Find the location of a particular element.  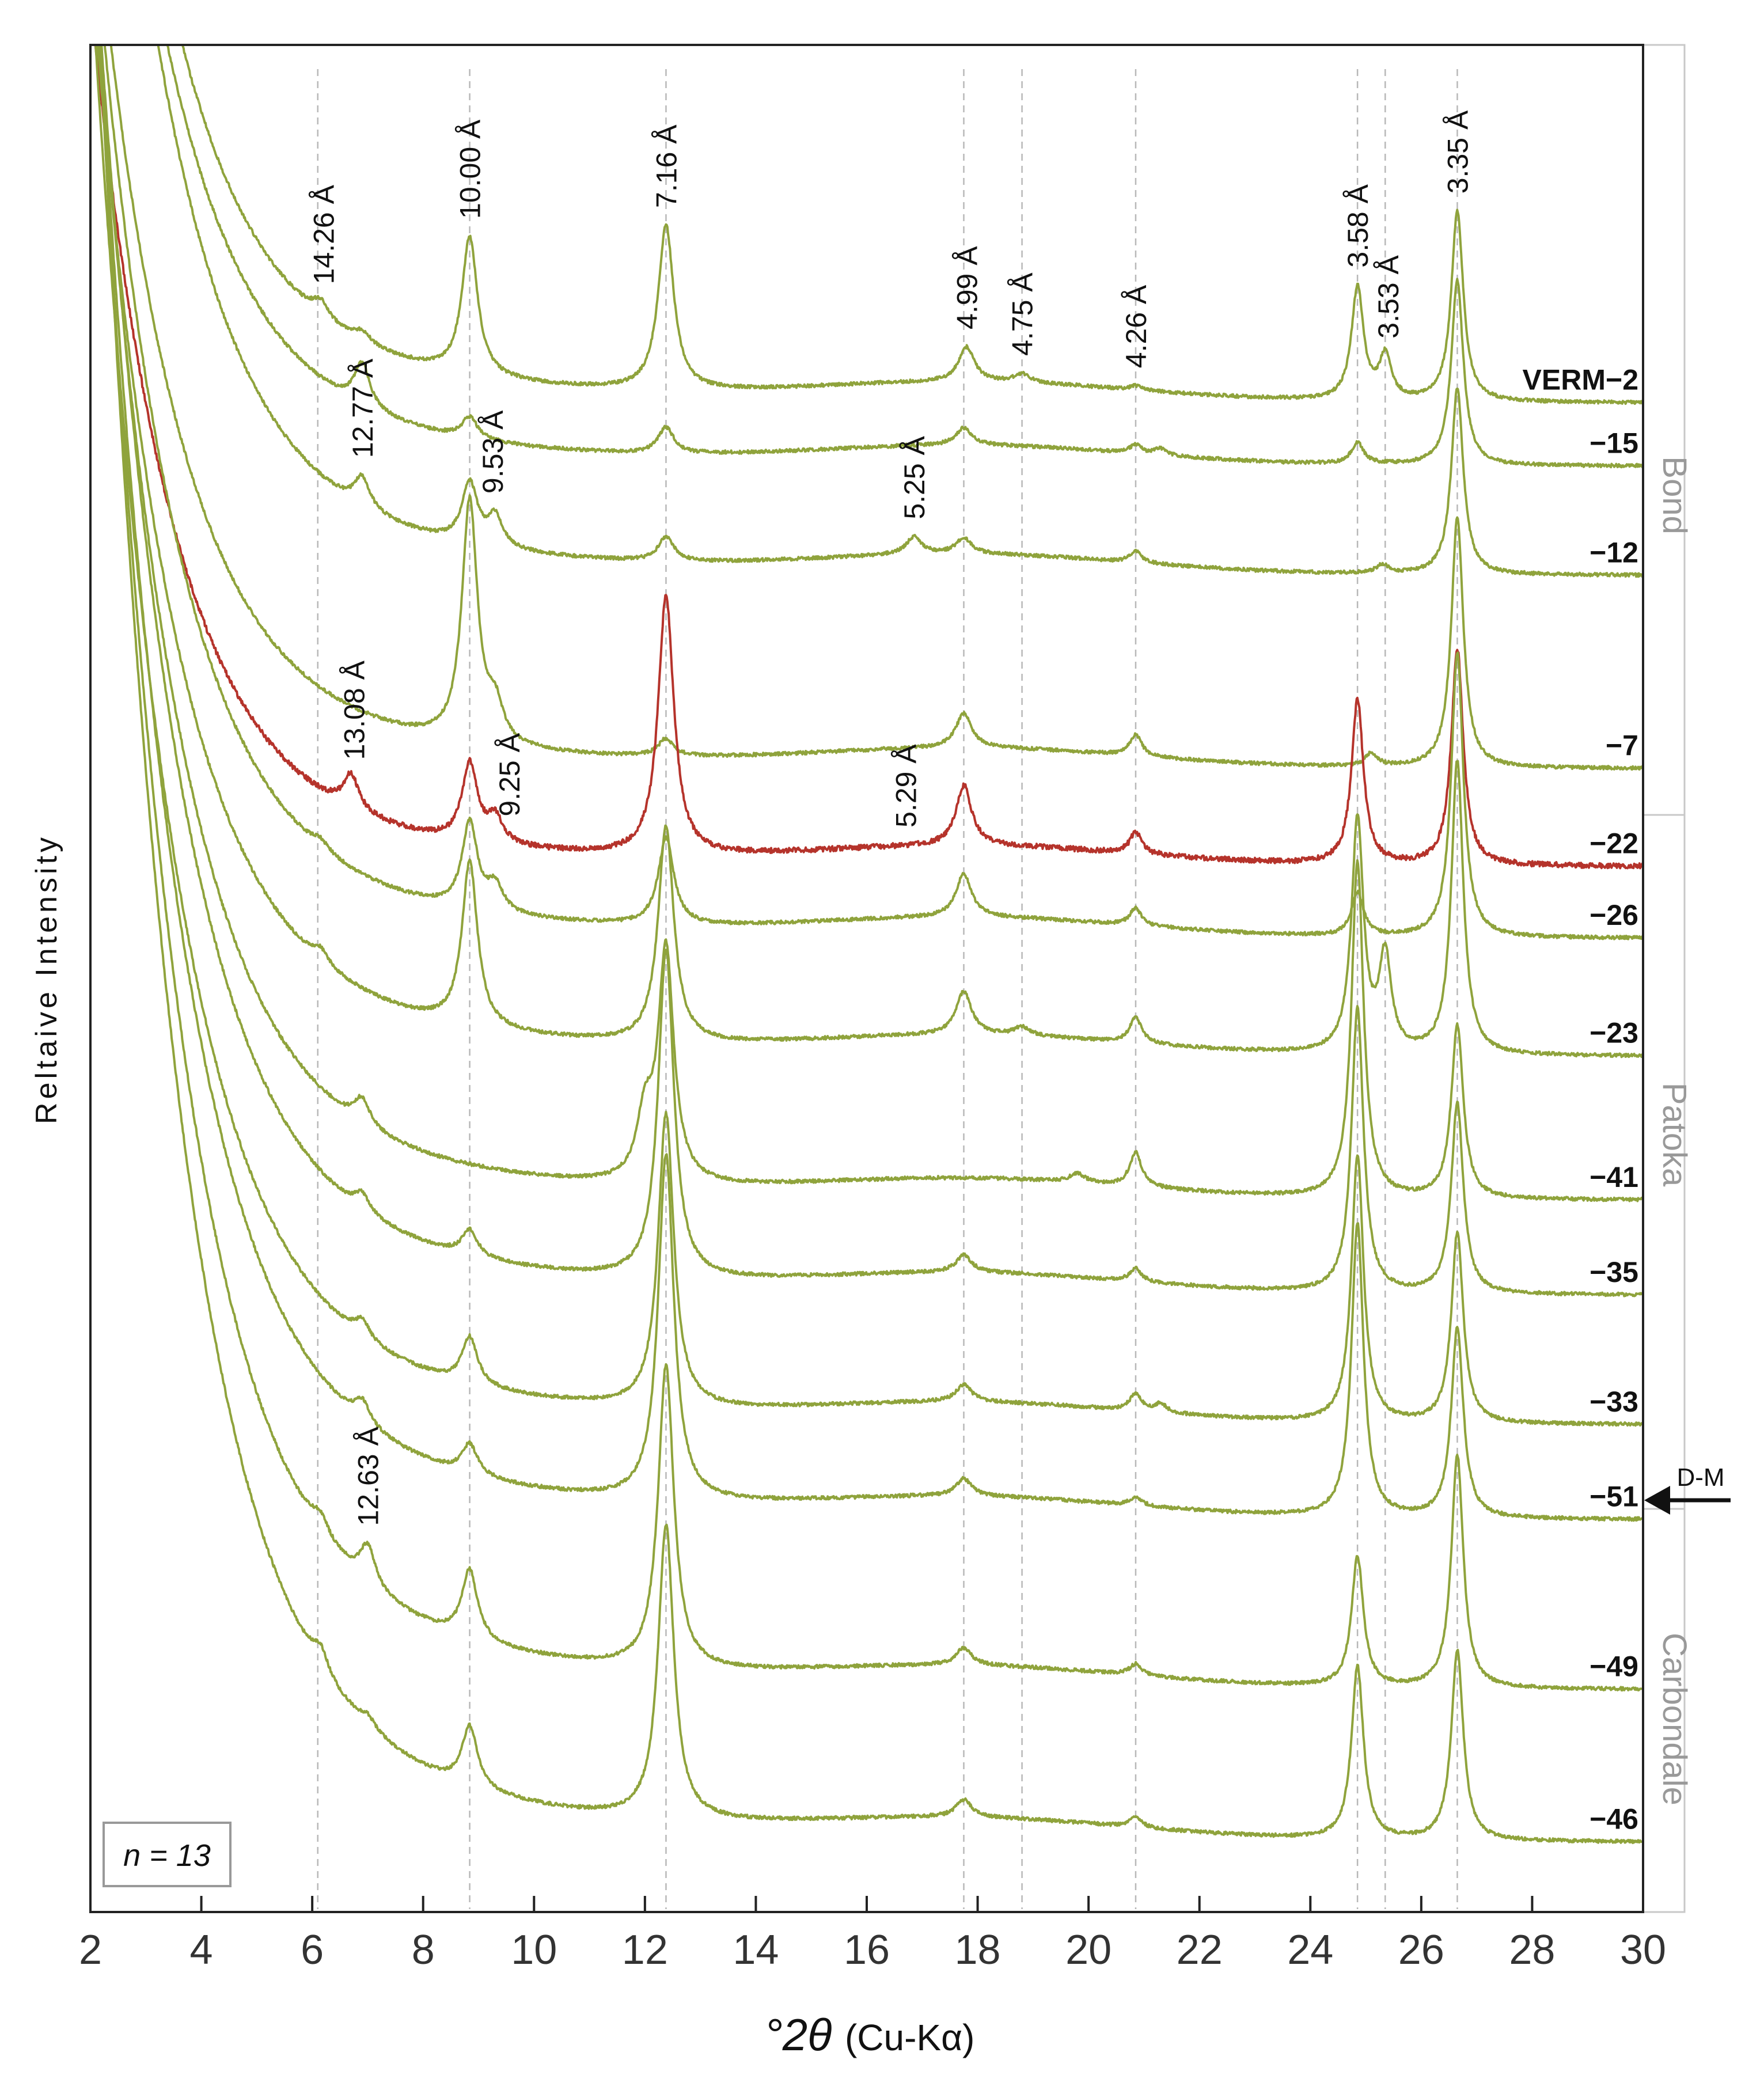

x-tick-label: 20 is located at coordinates (1088, 1950).